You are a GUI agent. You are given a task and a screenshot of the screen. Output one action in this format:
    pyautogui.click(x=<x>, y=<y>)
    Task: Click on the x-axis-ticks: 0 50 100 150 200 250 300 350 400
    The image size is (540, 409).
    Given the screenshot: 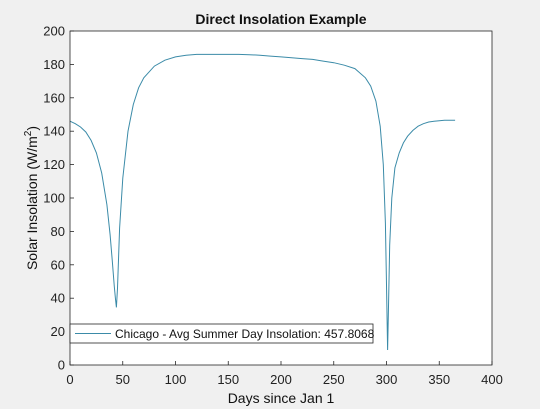 What is the action you would take?
    pyautogui.click(x=284, y=374)
    